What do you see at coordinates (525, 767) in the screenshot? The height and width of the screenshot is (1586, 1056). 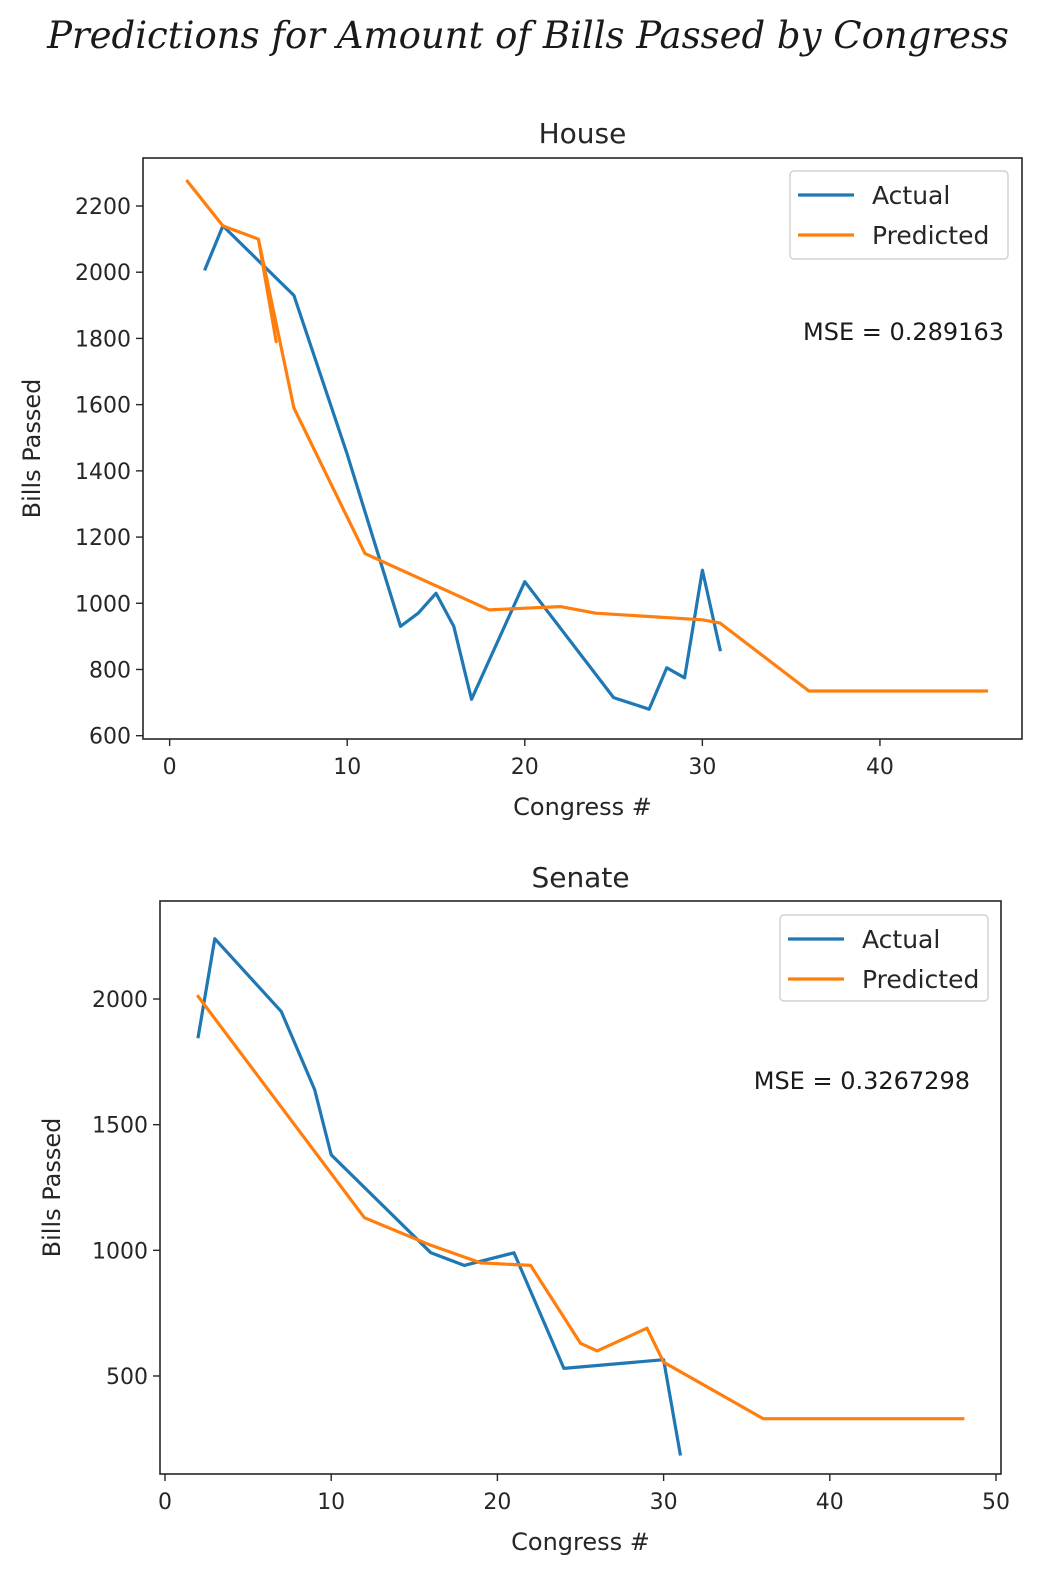 I see `house-x-tick-label: 20` at bounding box center [525, 767].